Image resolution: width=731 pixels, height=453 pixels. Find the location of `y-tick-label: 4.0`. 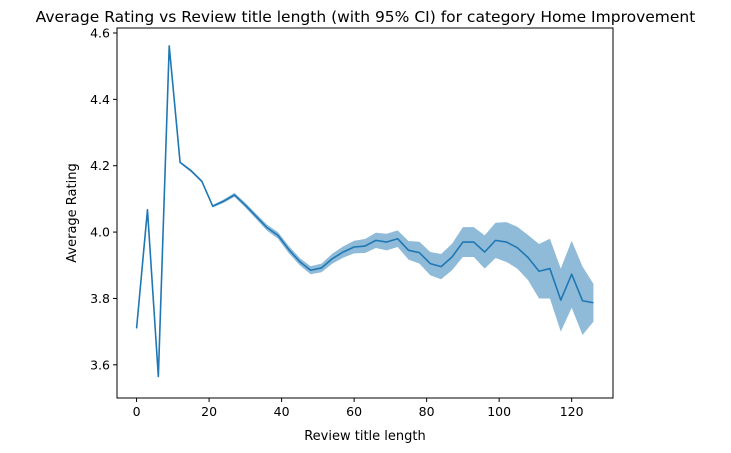

y-tick-label: 4.0 is located at coordinates (100, 232).